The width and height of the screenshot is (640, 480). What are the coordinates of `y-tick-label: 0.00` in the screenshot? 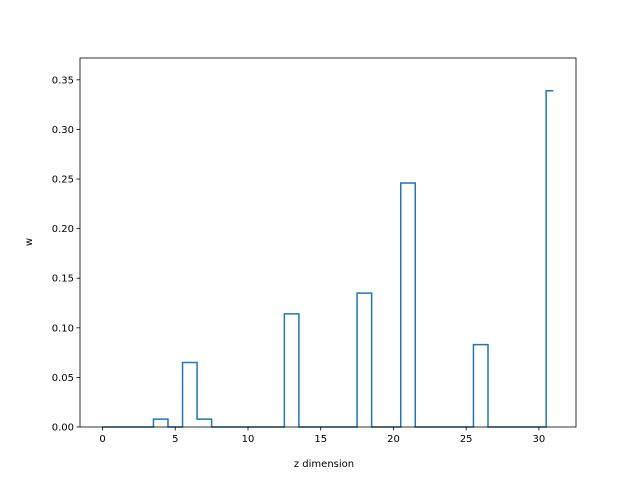 It's located at (63, 428).